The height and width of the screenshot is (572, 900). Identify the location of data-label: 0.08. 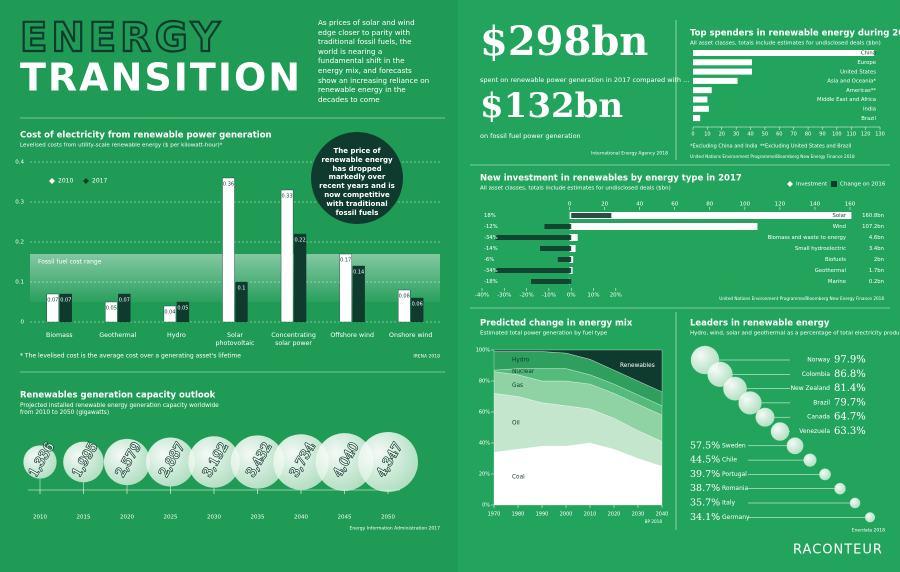
(404, 297).